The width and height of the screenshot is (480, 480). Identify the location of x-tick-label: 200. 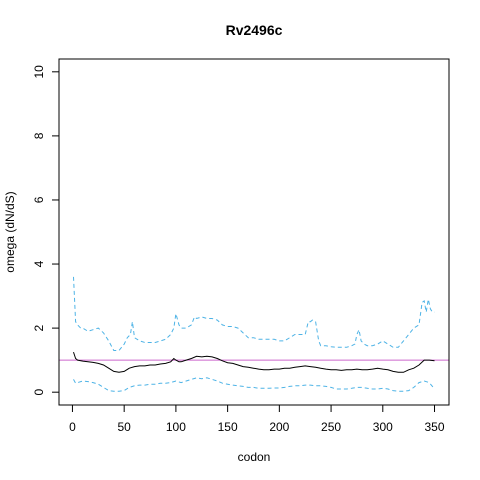
(279, 427).